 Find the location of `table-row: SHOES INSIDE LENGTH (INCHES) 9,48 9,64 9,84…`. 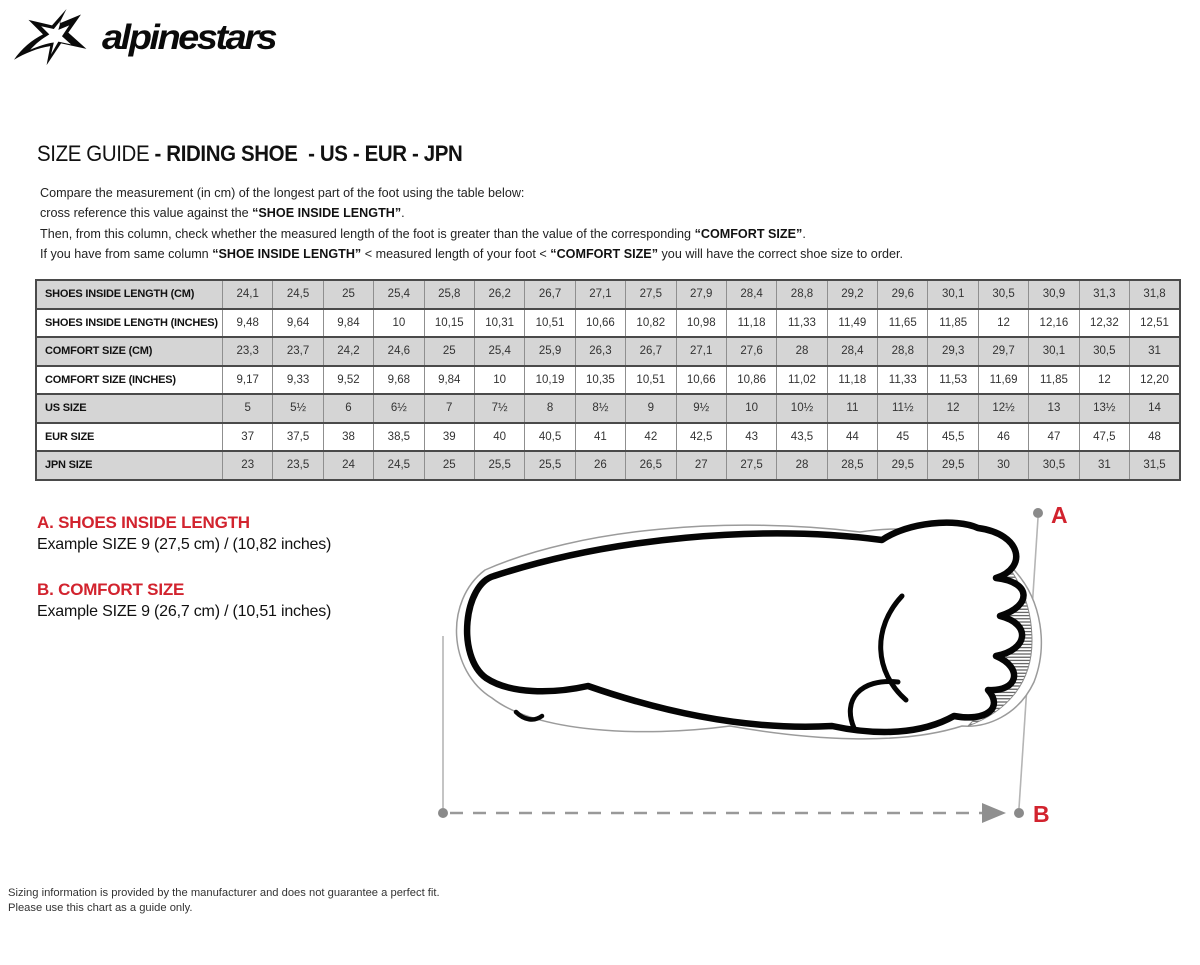

table-row: SHOES INSIDE LENGTH (INCHES) 9,48 9,64 9,84… is located at coordinates (608, 322).